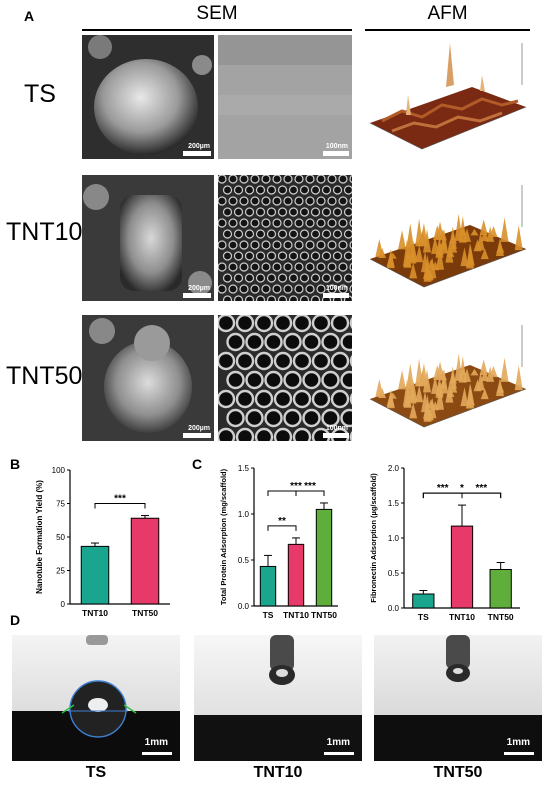 Image resolution: width=550 pixels, height=788 pixels. Describe the element at coordinates (336, 146) in the screenshot. I see `sem-ts-high-scale-text: 100nm` at that location.